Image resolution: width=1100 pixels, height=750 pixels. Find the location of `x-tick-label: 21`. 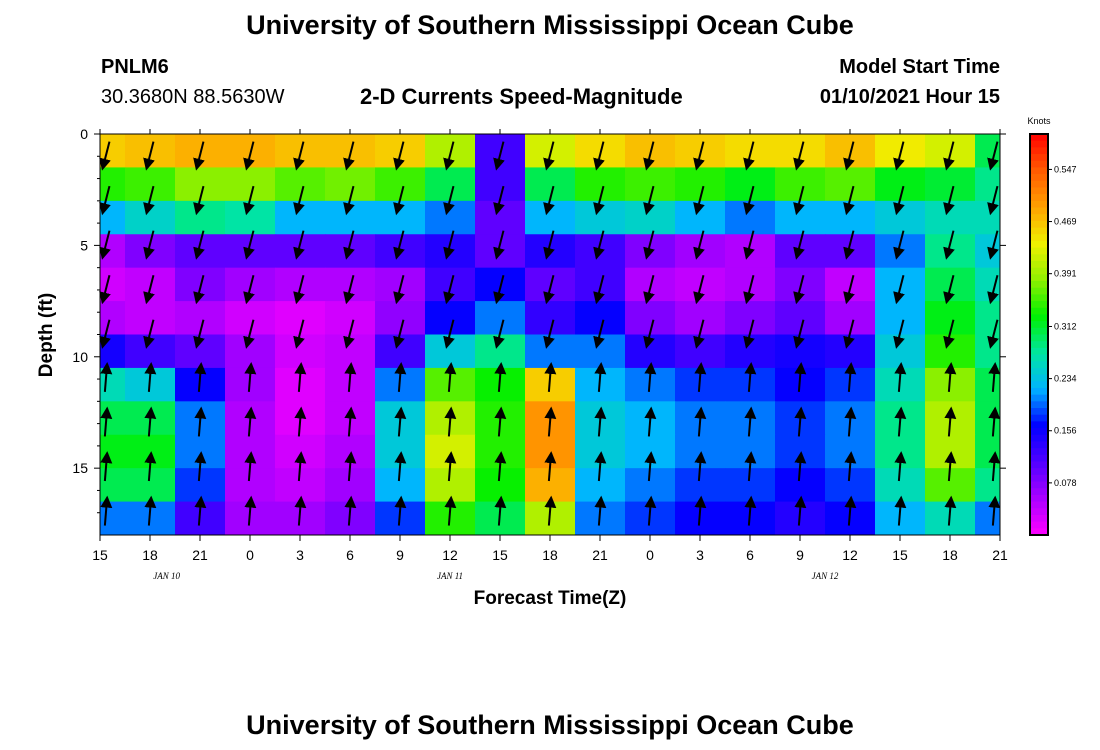

x-tick-label: 21 is located at coordinates (200, 555).